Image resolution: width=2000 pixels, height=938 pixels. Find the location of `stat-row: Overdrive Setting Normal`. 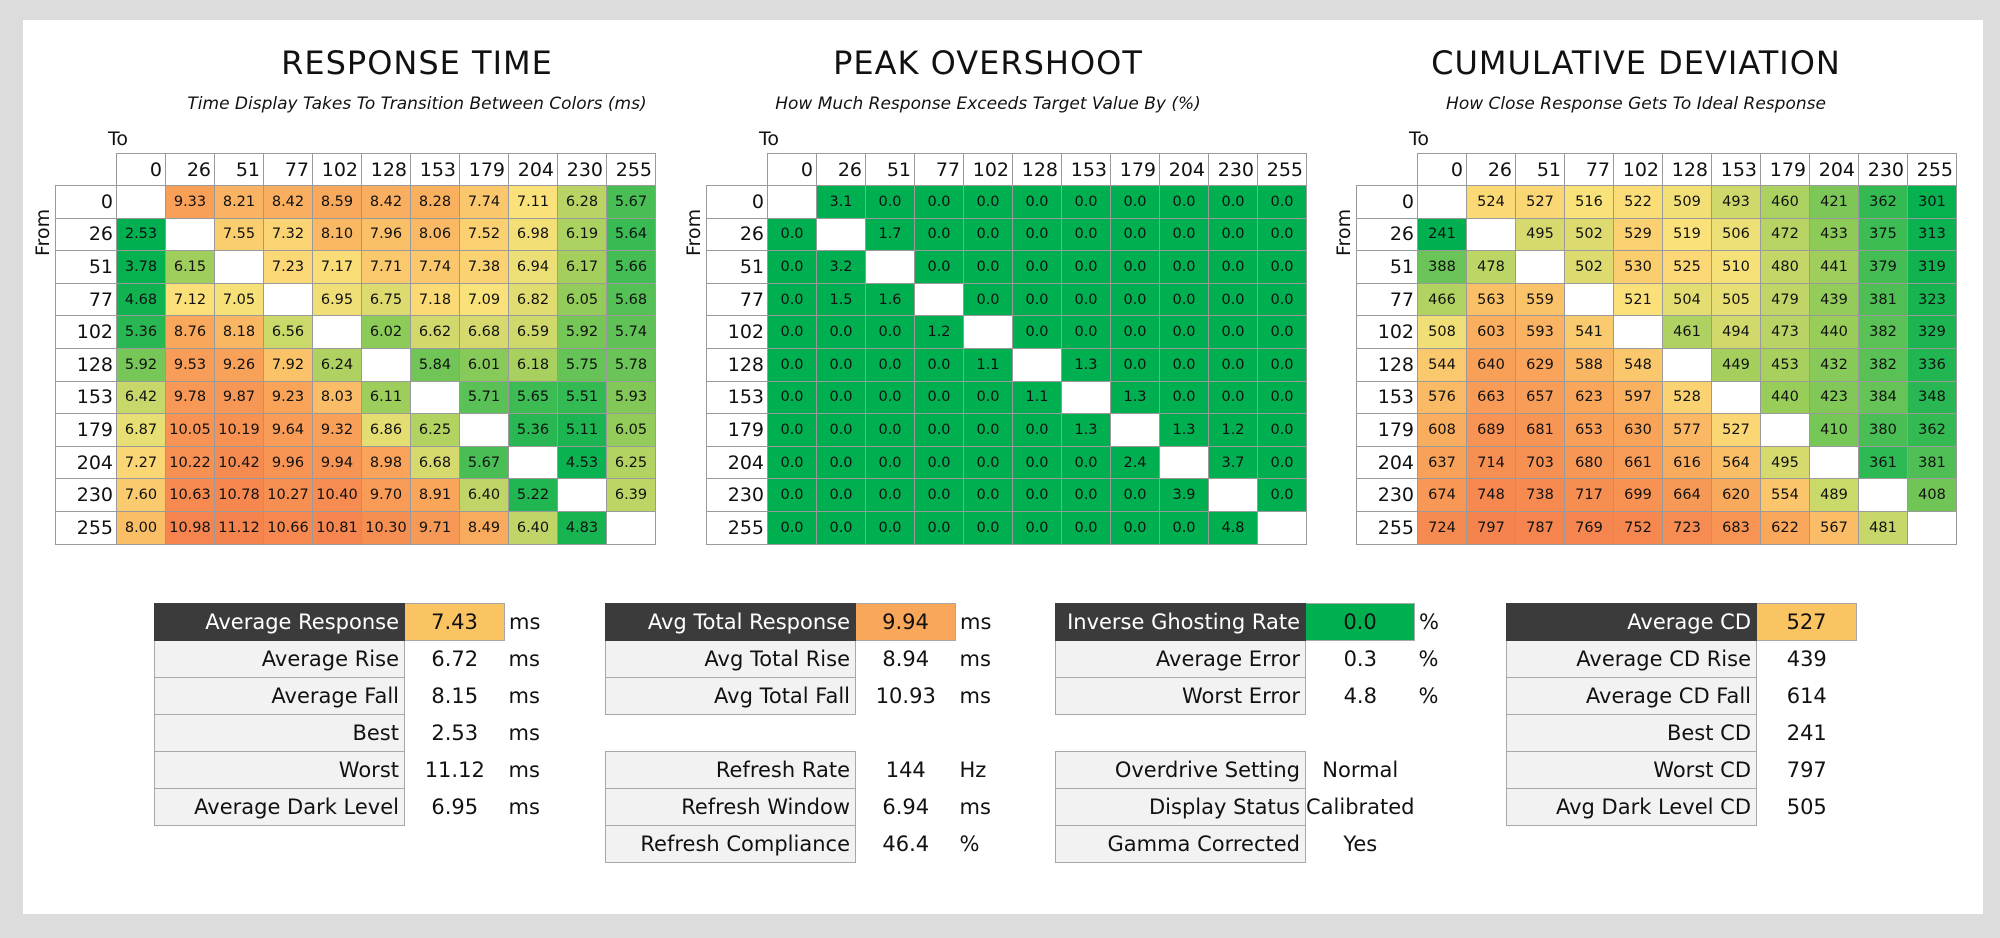

stat-row: Overdrive Setting Normal is located at coordinates (1265, 770).